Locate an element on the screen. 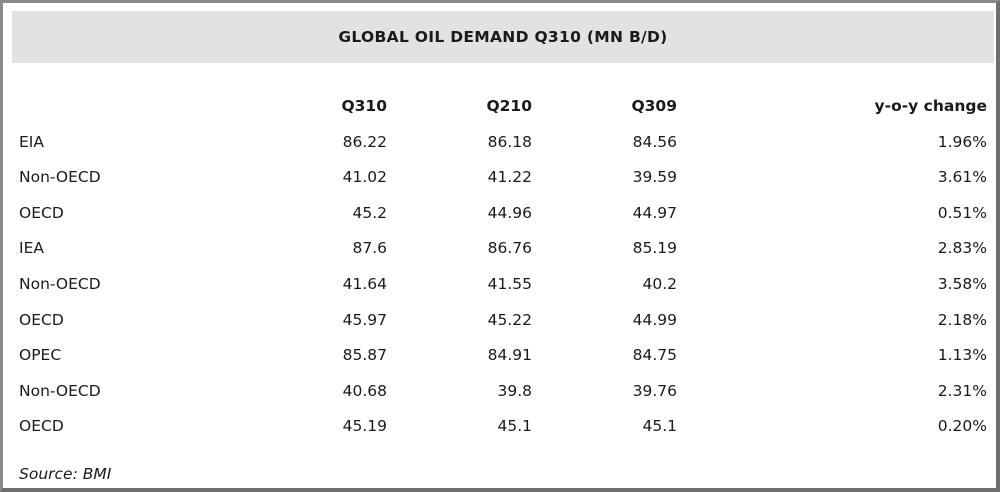  cell-q210: 84.91 is located at coordinates (509, 355).